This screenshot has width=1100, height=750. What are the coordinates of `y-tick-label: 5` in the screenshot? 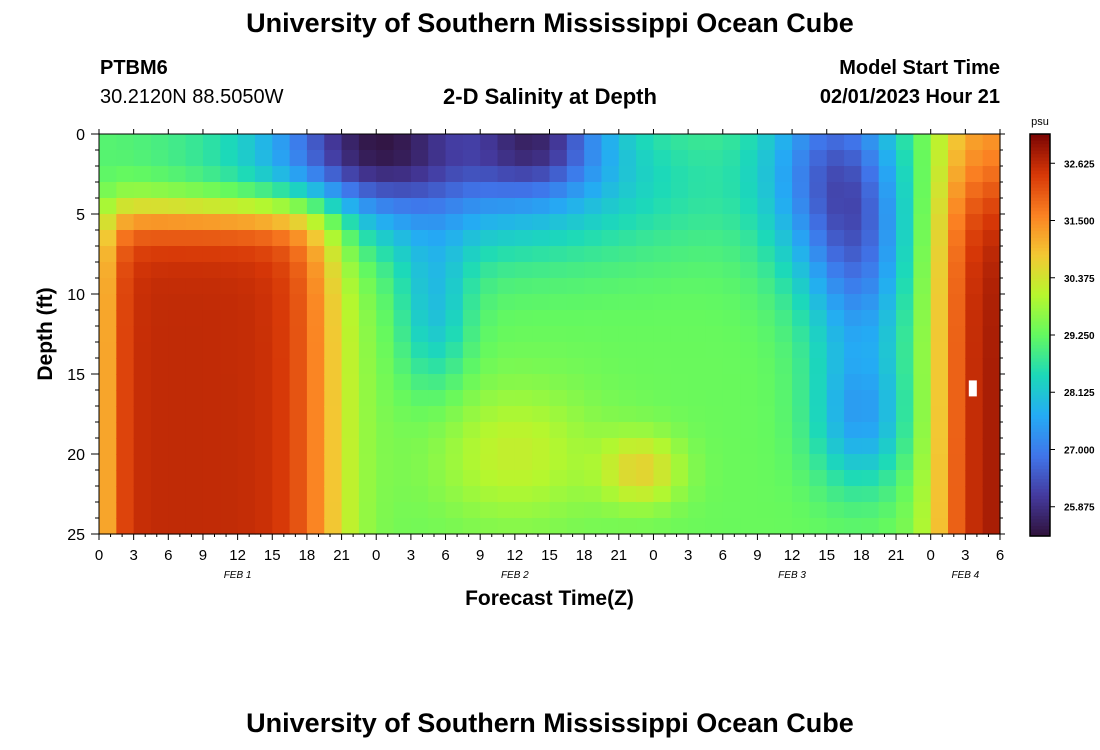 It's located at (80, 215).